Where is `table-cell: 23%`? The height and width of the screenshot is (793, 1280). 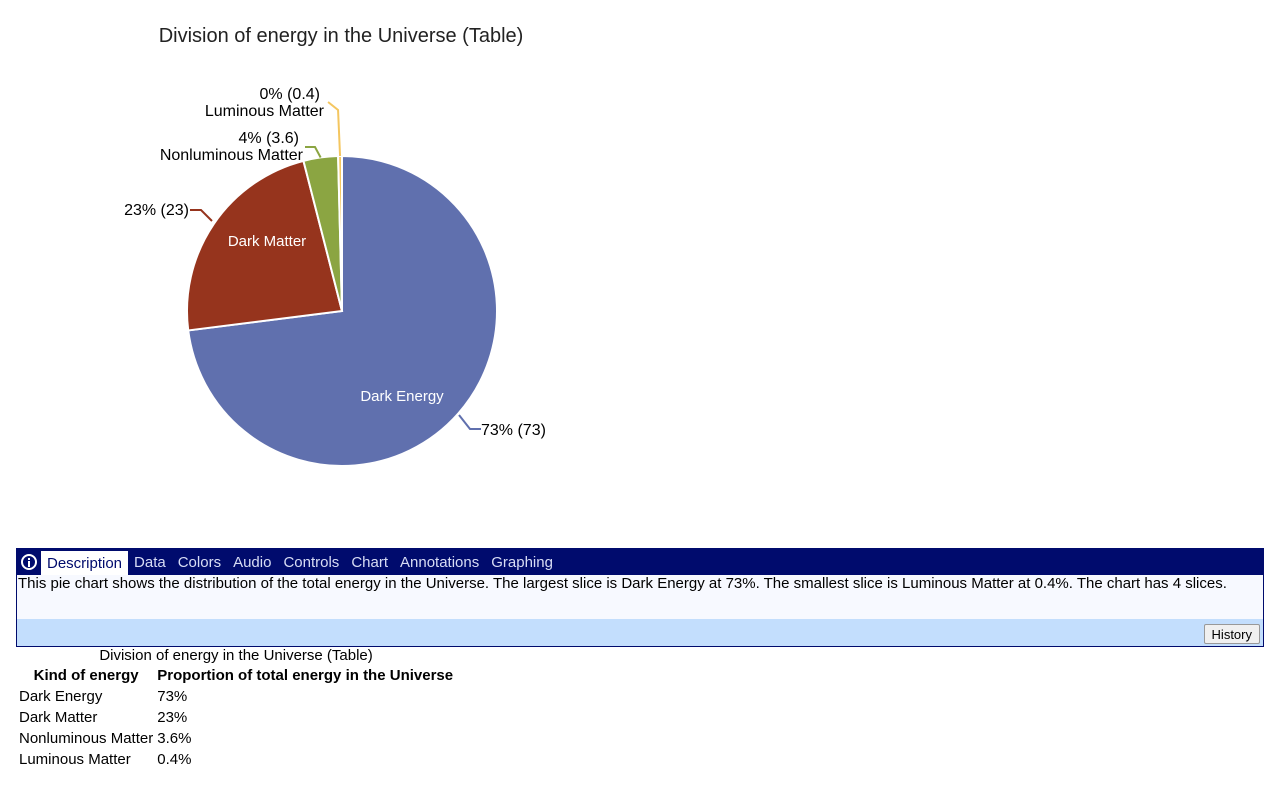
table-cell: 23% is located at coordinates (172, 717).